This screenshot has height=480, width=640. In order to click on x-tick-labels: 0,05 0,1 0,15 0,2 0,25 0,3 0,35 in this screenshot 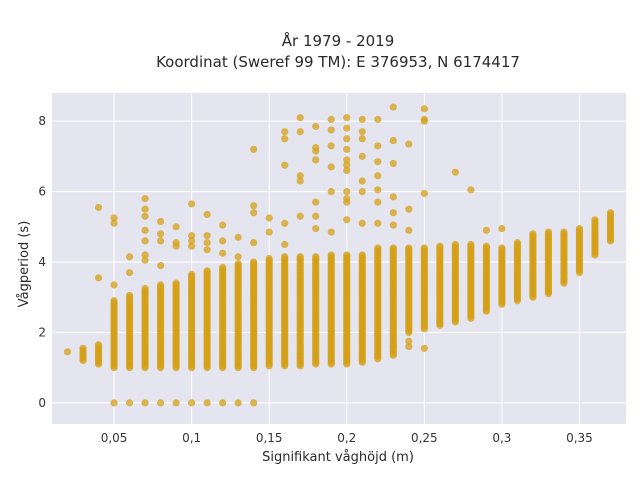, I will do `click(347, 438)`.